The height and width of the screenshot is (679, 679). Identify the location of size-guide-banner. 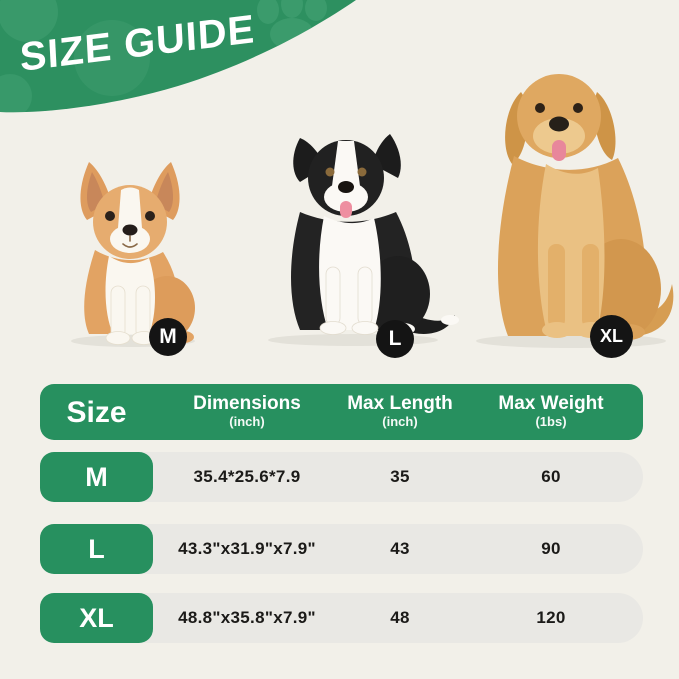
(178, 56).